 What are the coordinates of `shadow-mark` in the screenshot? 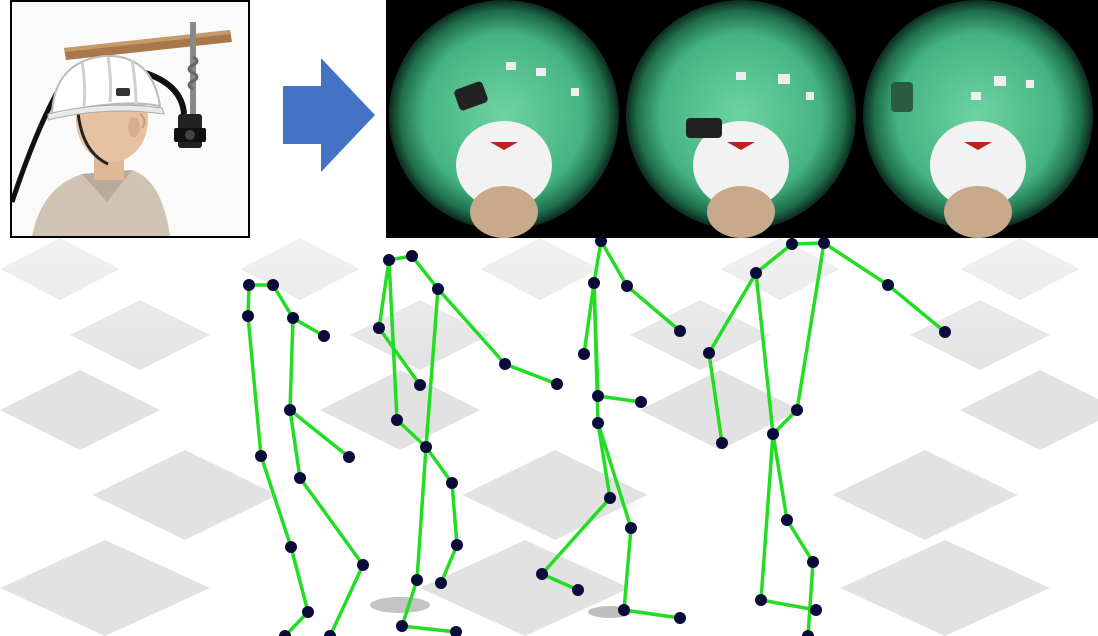 It's located at (400, 605).